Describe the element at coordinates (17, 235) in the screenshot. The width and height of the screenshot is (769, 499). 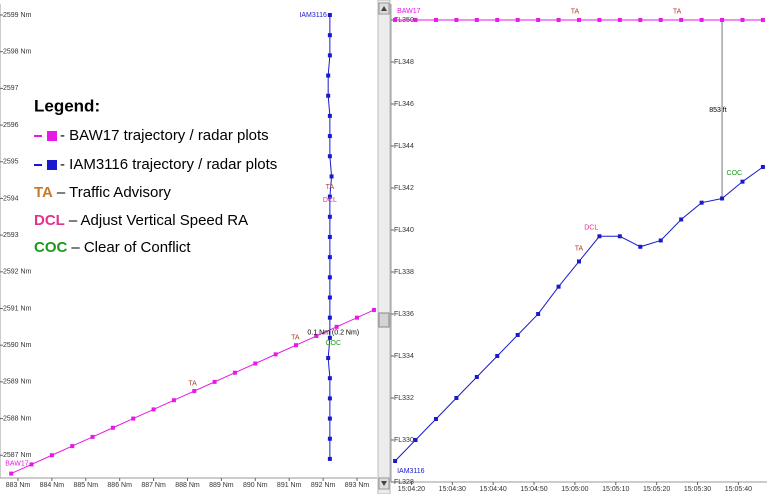
I see `y-tick-label: 2593 Nm` at that location.